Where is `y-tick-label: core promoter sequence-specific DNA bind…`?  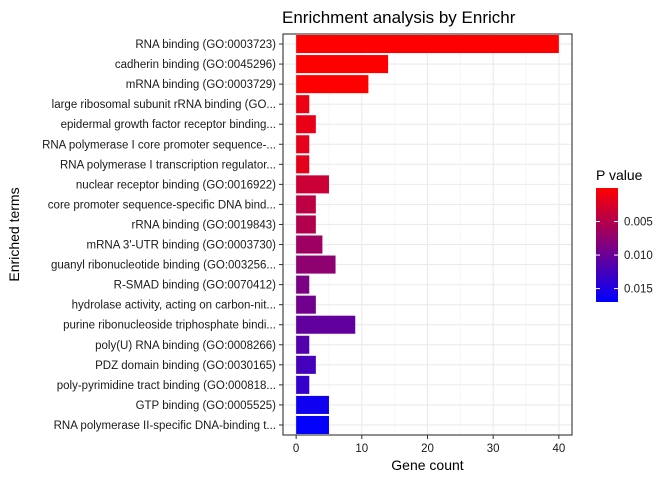 y-tick-label: core promoter sequence-specific DNA bind… is located at coordinates (162, 205).